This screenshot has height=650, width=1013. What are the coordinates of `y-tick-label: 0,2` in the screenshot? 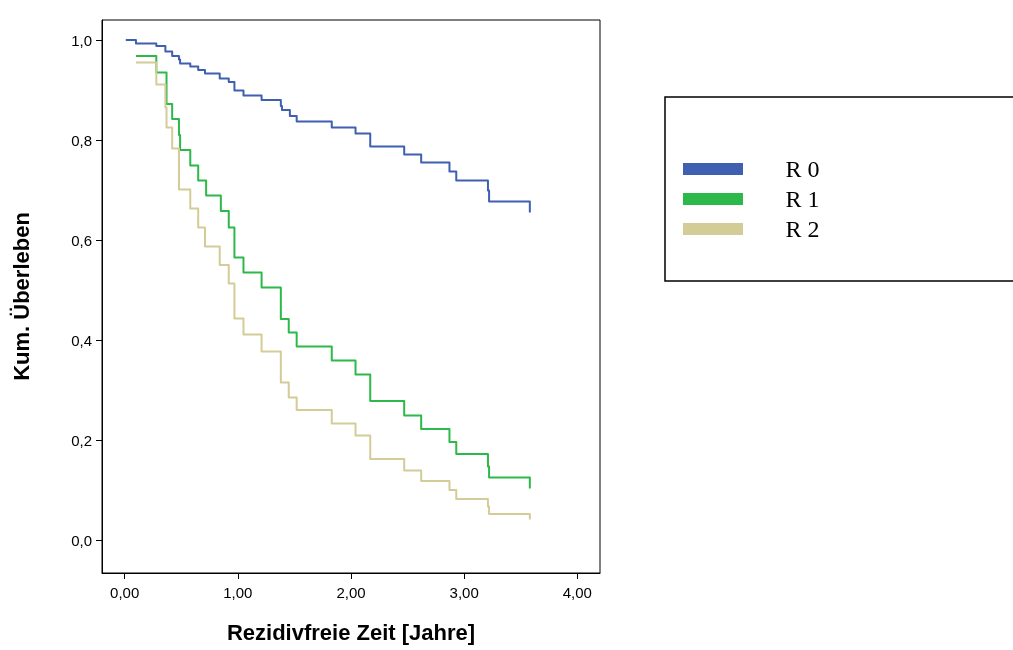 It's located at (81, 440).